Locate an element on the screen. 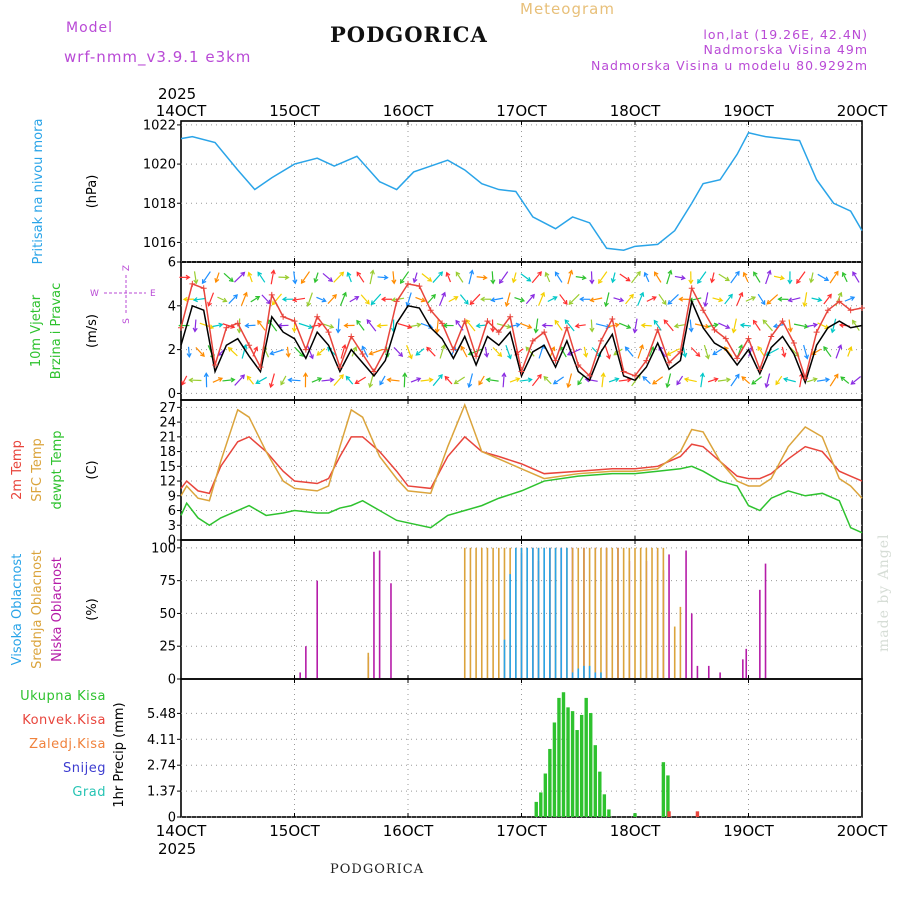 This screenshot has height=900, width=900. temperature-ytick-label: 0 is located at coordinates (172, 541).